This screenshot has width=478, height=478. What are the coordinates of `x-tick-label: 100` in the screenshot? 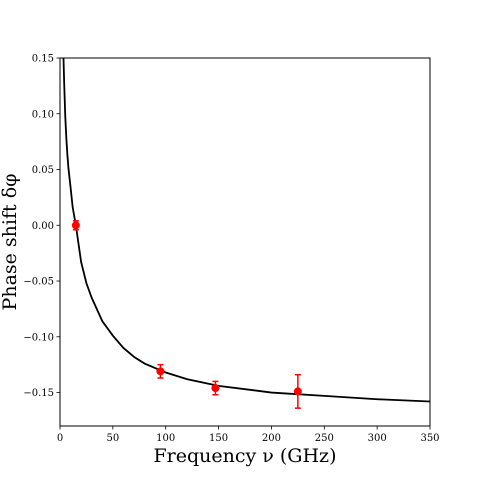 It's located at (165, 438).